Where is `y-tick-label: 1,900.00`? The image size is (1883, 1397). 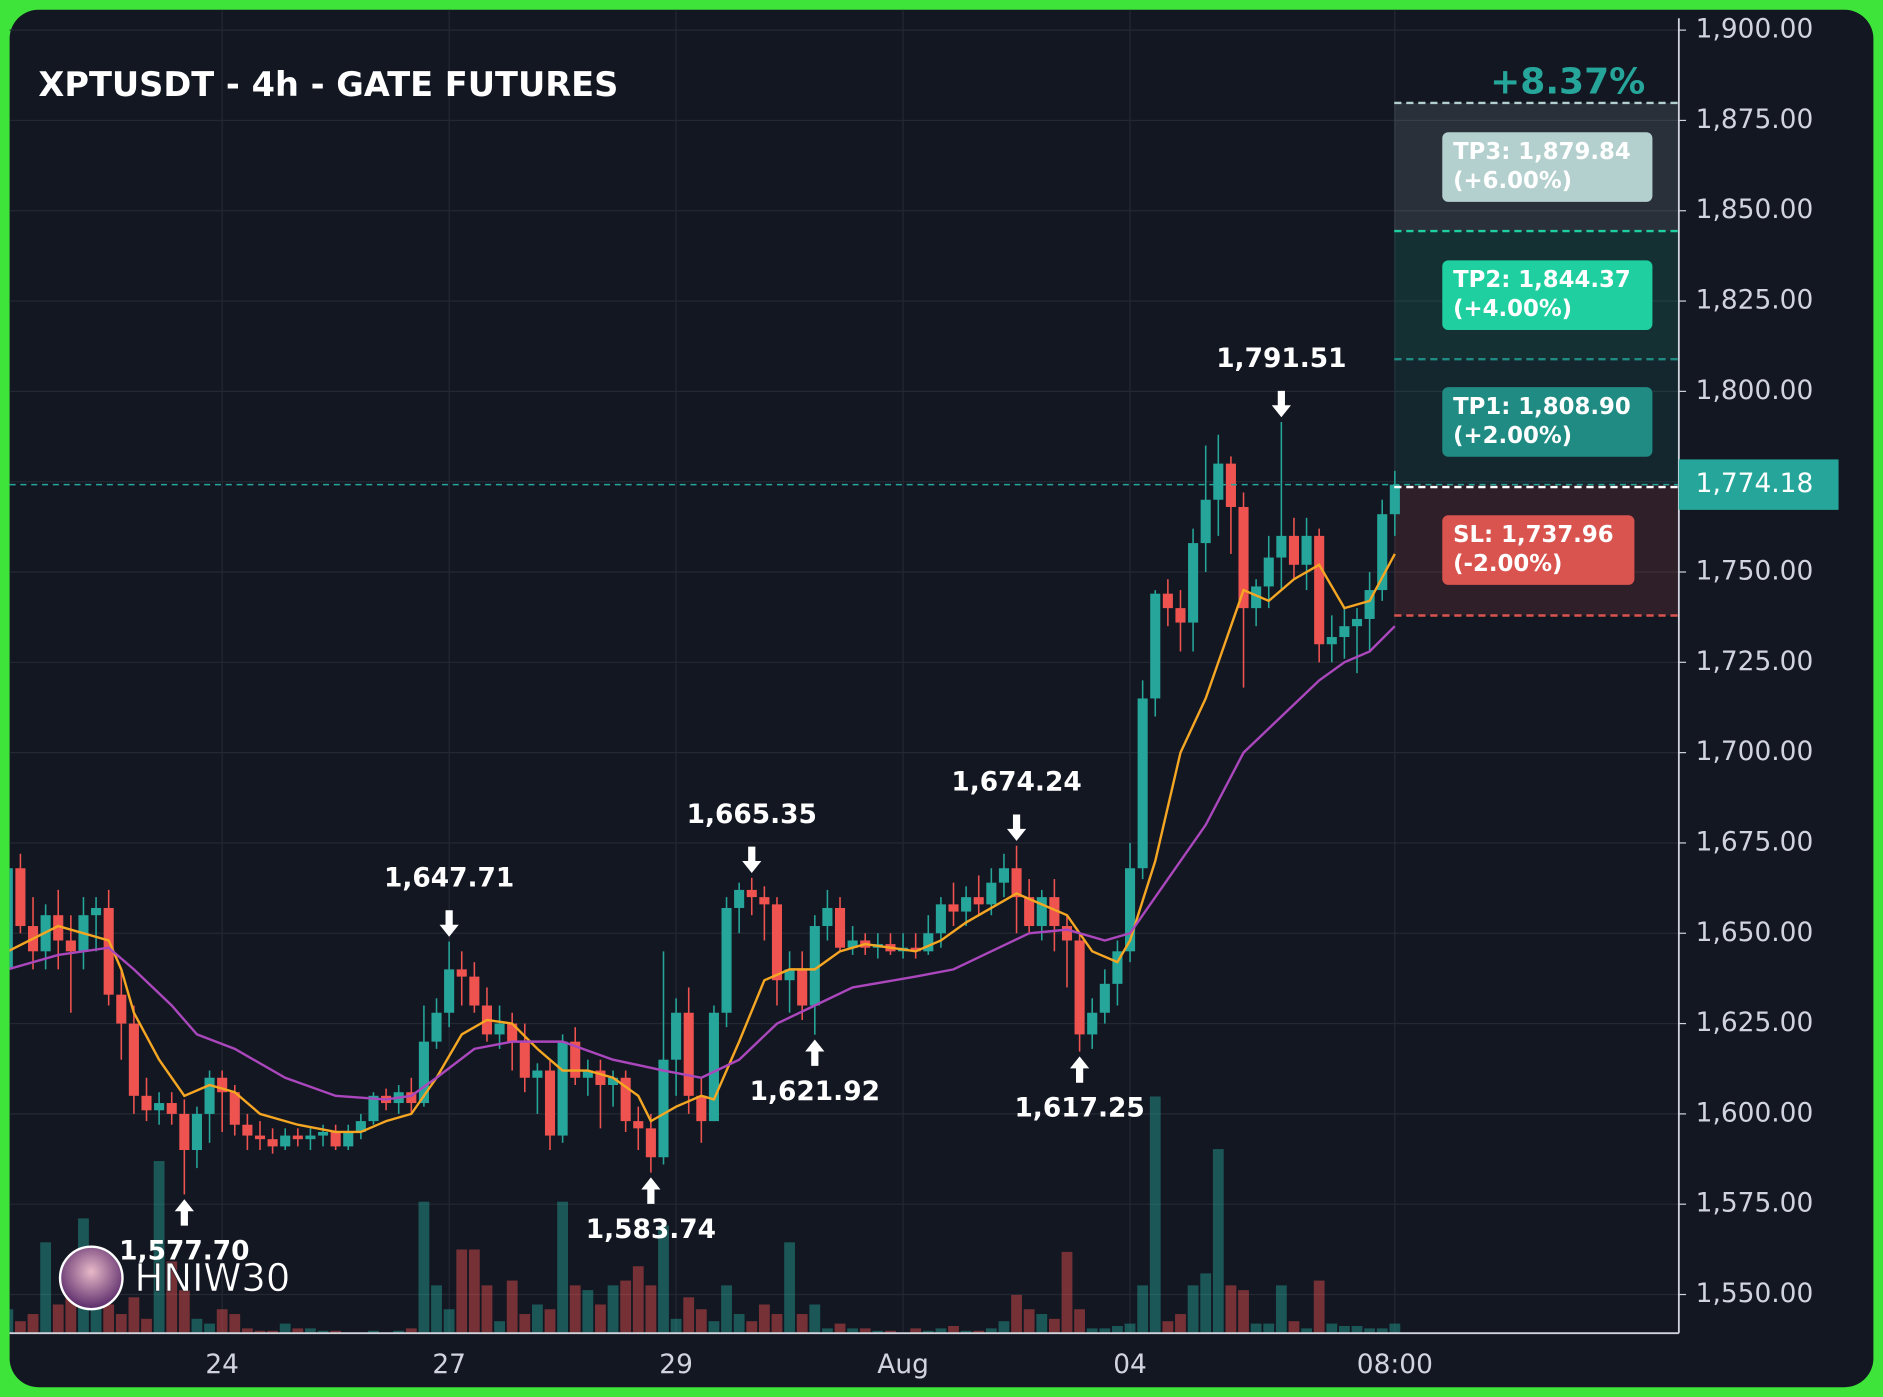
y-tick-label: 1,900.00 is located at coordinates (1755, 29).